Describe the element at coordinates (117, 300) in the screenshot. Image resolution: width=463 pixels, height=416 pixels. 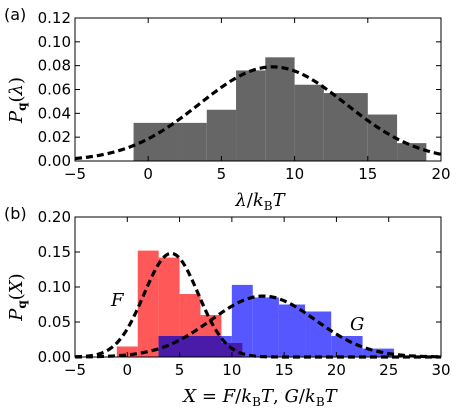
I see `series-label-f: F` at that location.